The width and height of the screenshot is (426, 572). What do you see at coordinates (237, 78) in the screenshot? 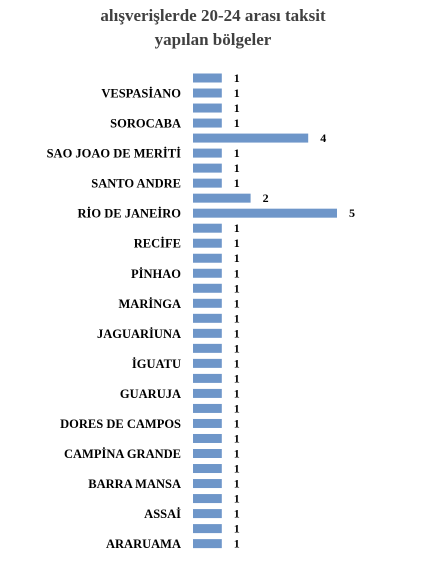
I see `value-label-0: 1` at bounding box center [237, 78].